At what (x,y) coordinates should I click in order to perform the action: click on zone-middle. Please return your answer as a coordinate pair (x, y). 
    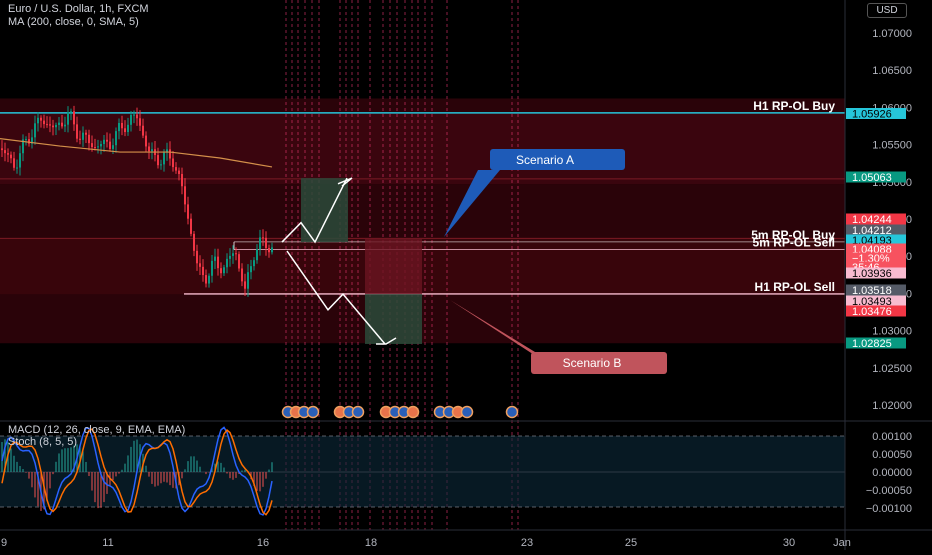
    Looking at the image, I should click on (422, 266).